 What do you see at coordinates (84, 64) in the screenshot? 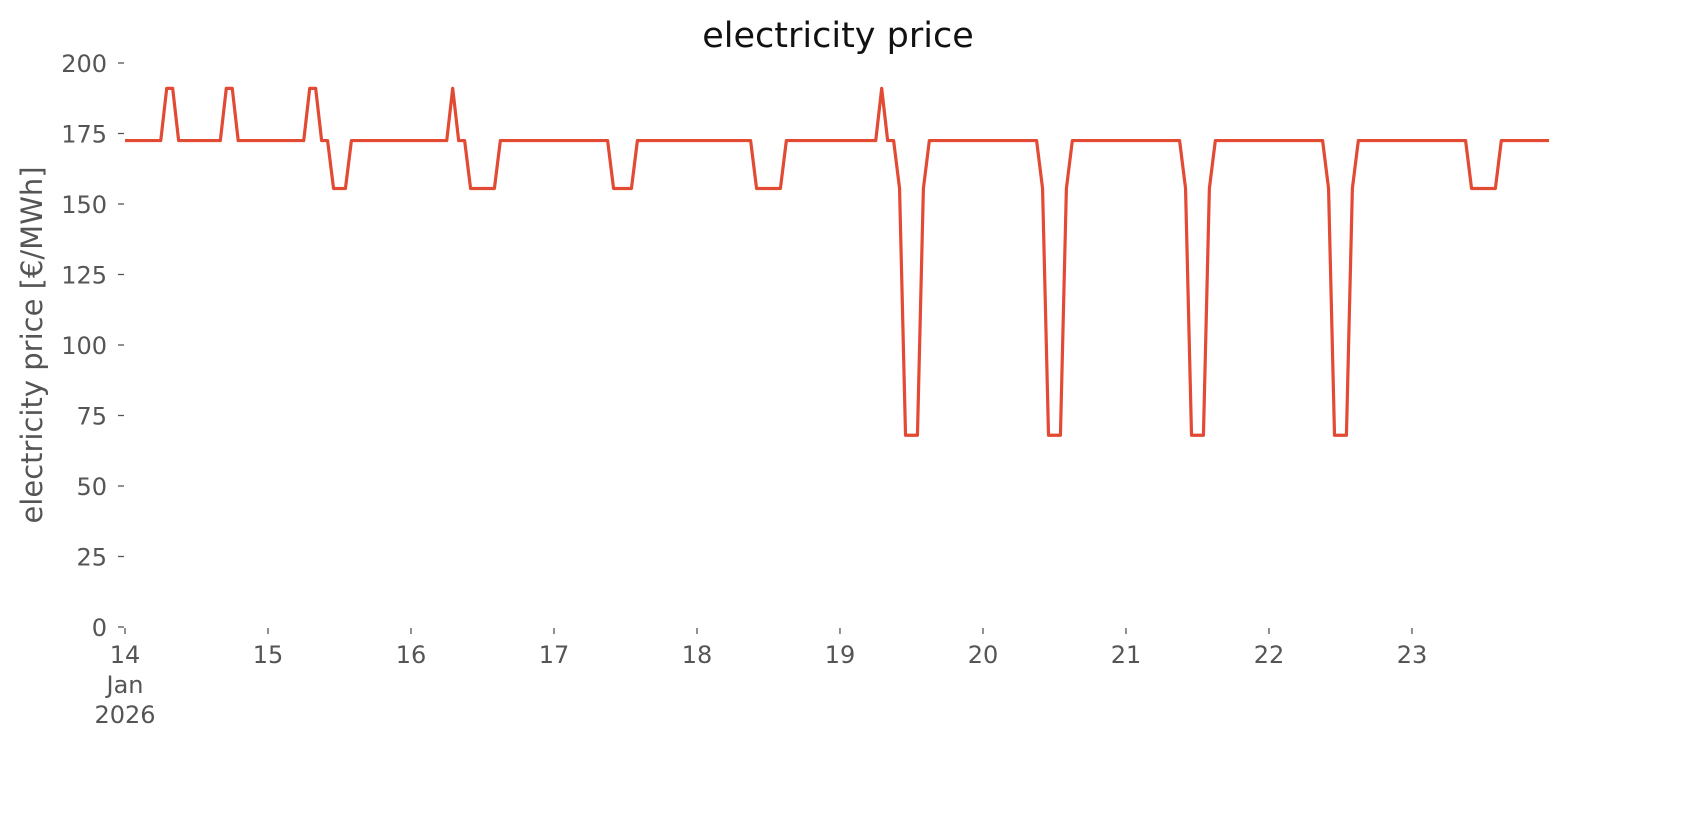
I see `y-tick-label: 200` at bounding box center [84, 64].